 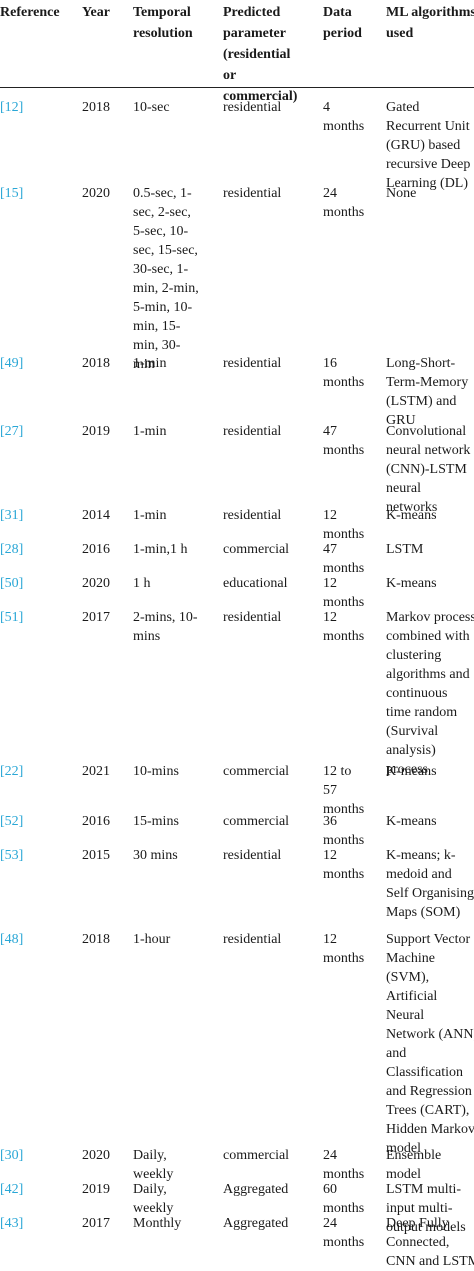 I want to click on cell-data-period: 24 months, so click(x=343, y=203).